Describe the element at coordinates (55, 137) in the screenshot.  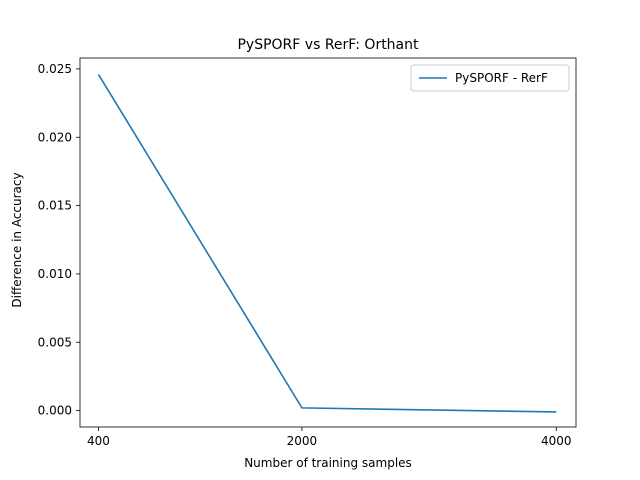
I see `y-tick-label: 0.020` at that location.